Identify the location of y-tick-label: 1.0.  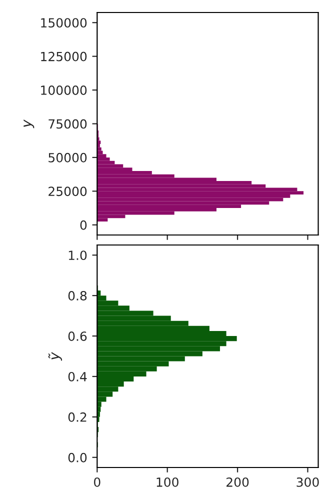
(77, 255).